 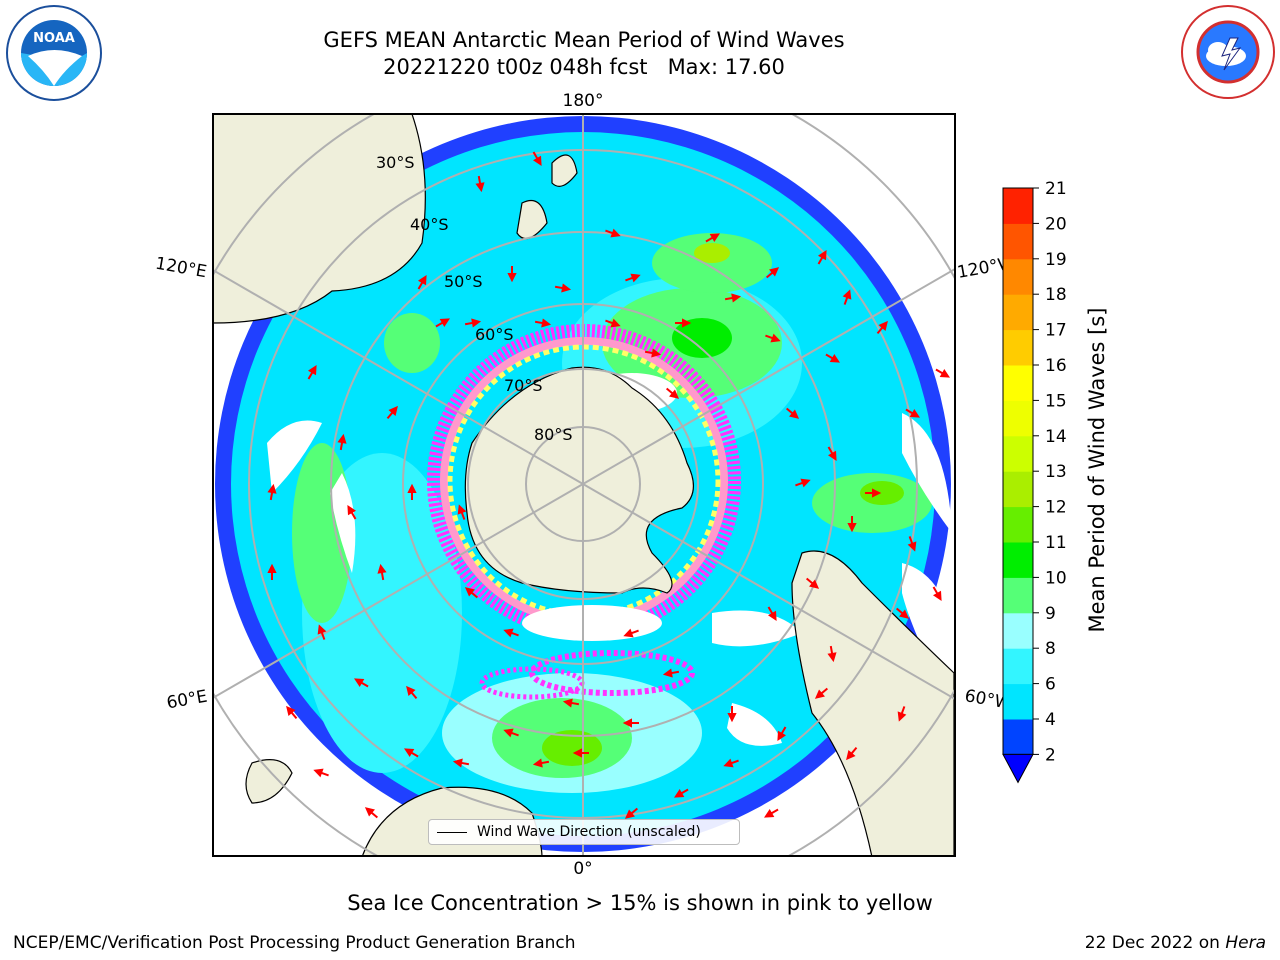 I want to click on lat-label-60s: 60°S, so click(x=494, y=334).